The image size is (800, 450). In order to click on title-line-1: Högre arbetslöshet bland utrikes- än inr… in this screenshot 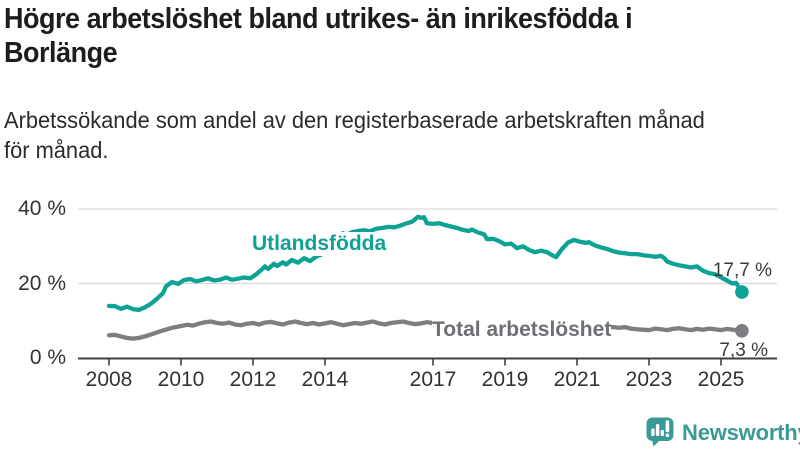, I will do `click(318, 19)`.